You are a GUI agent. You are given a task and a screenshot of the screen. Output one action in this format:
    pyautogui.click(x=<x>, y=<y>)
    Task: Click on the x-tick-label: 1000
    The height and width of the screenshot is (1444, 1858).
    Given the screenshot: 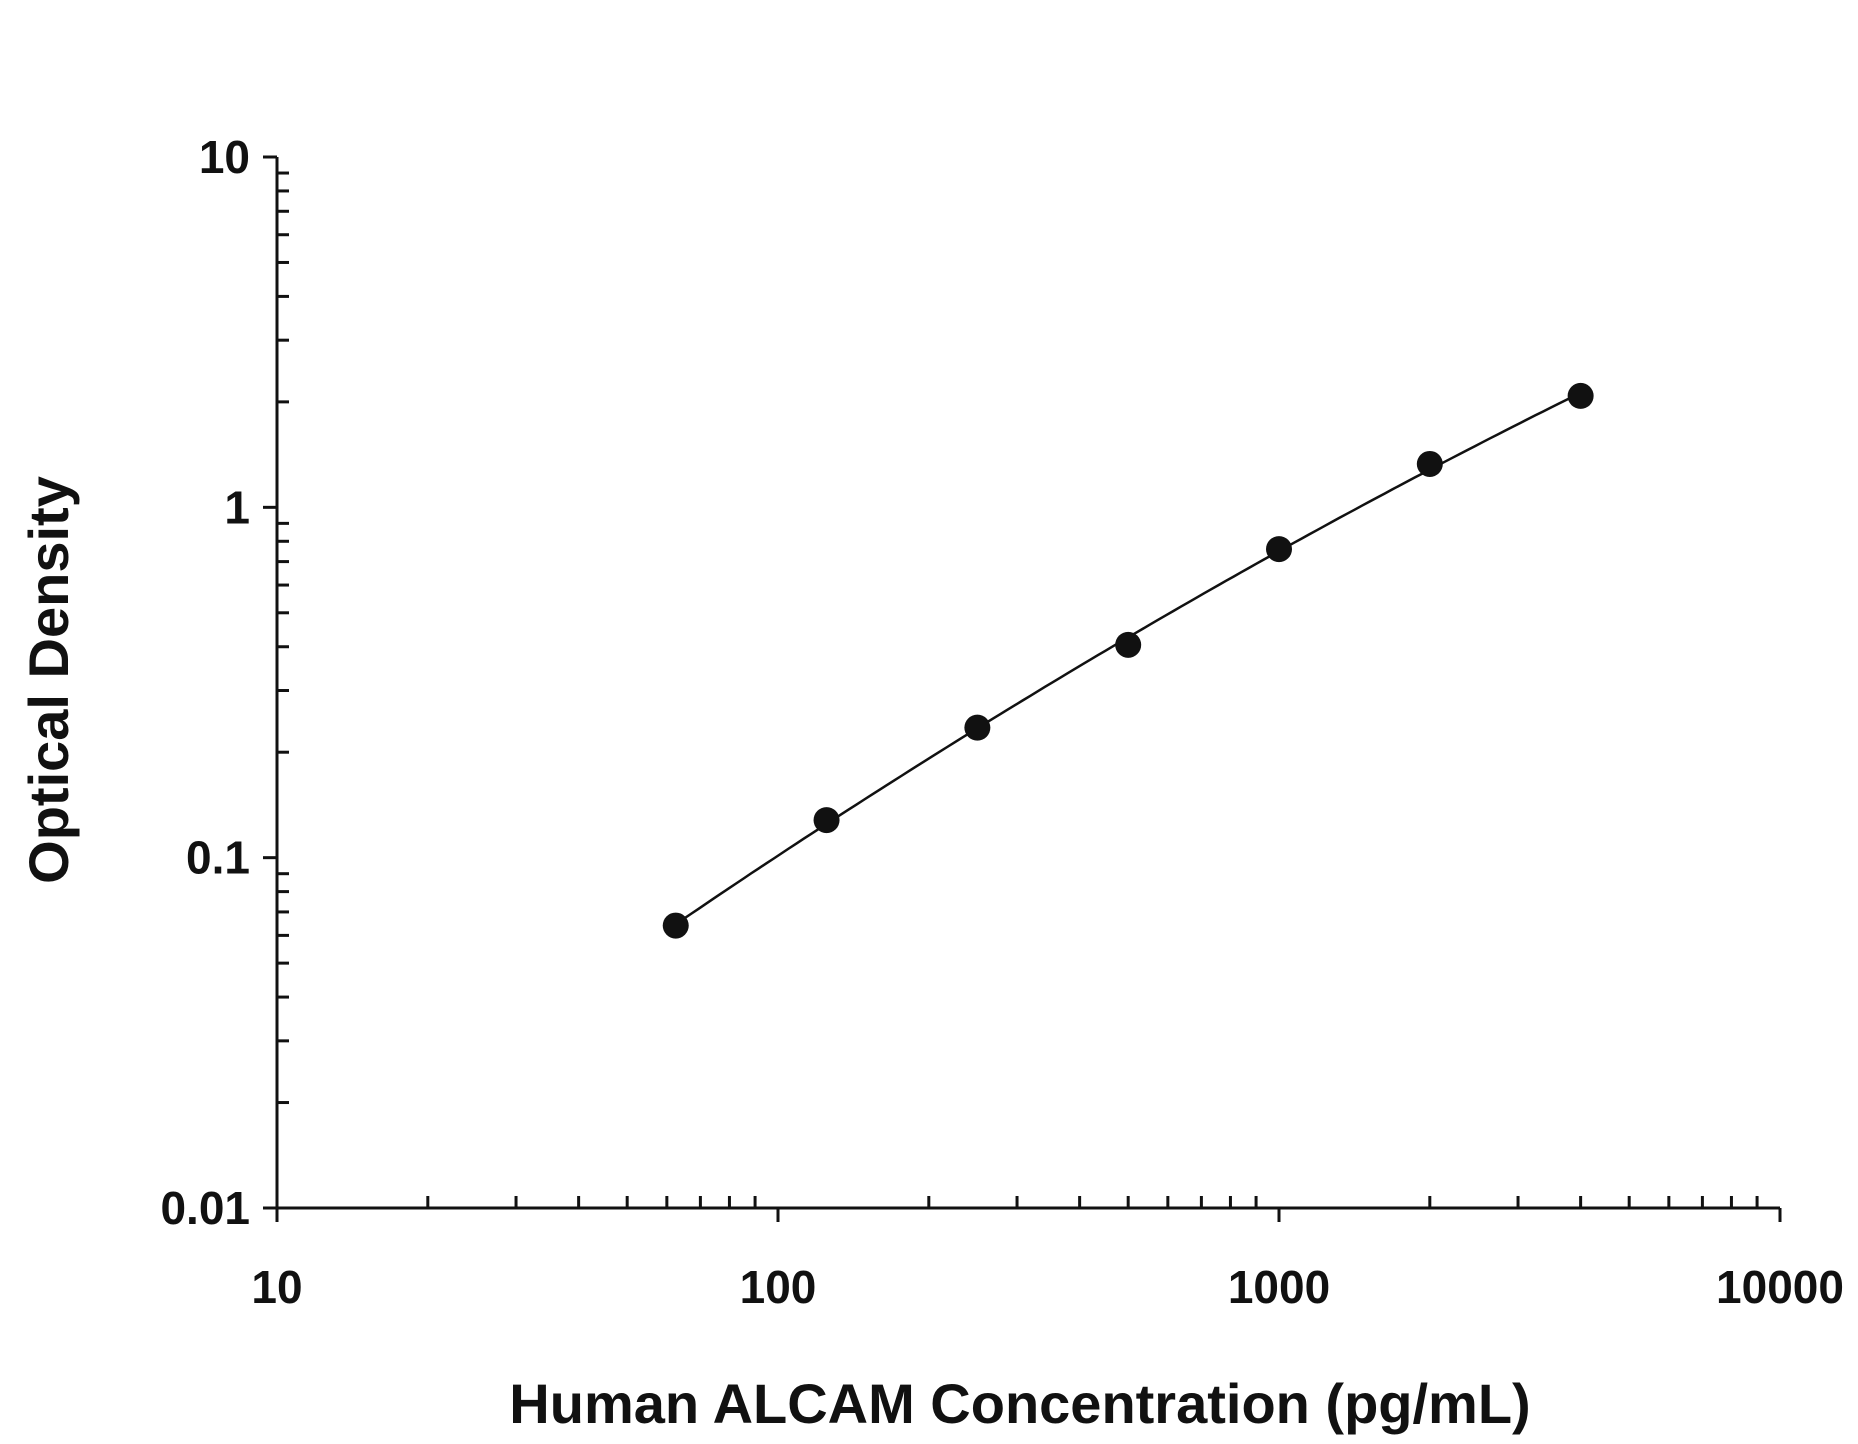 What is the action you would take?
    pyautogui.click(x=1279, y=1287)
    